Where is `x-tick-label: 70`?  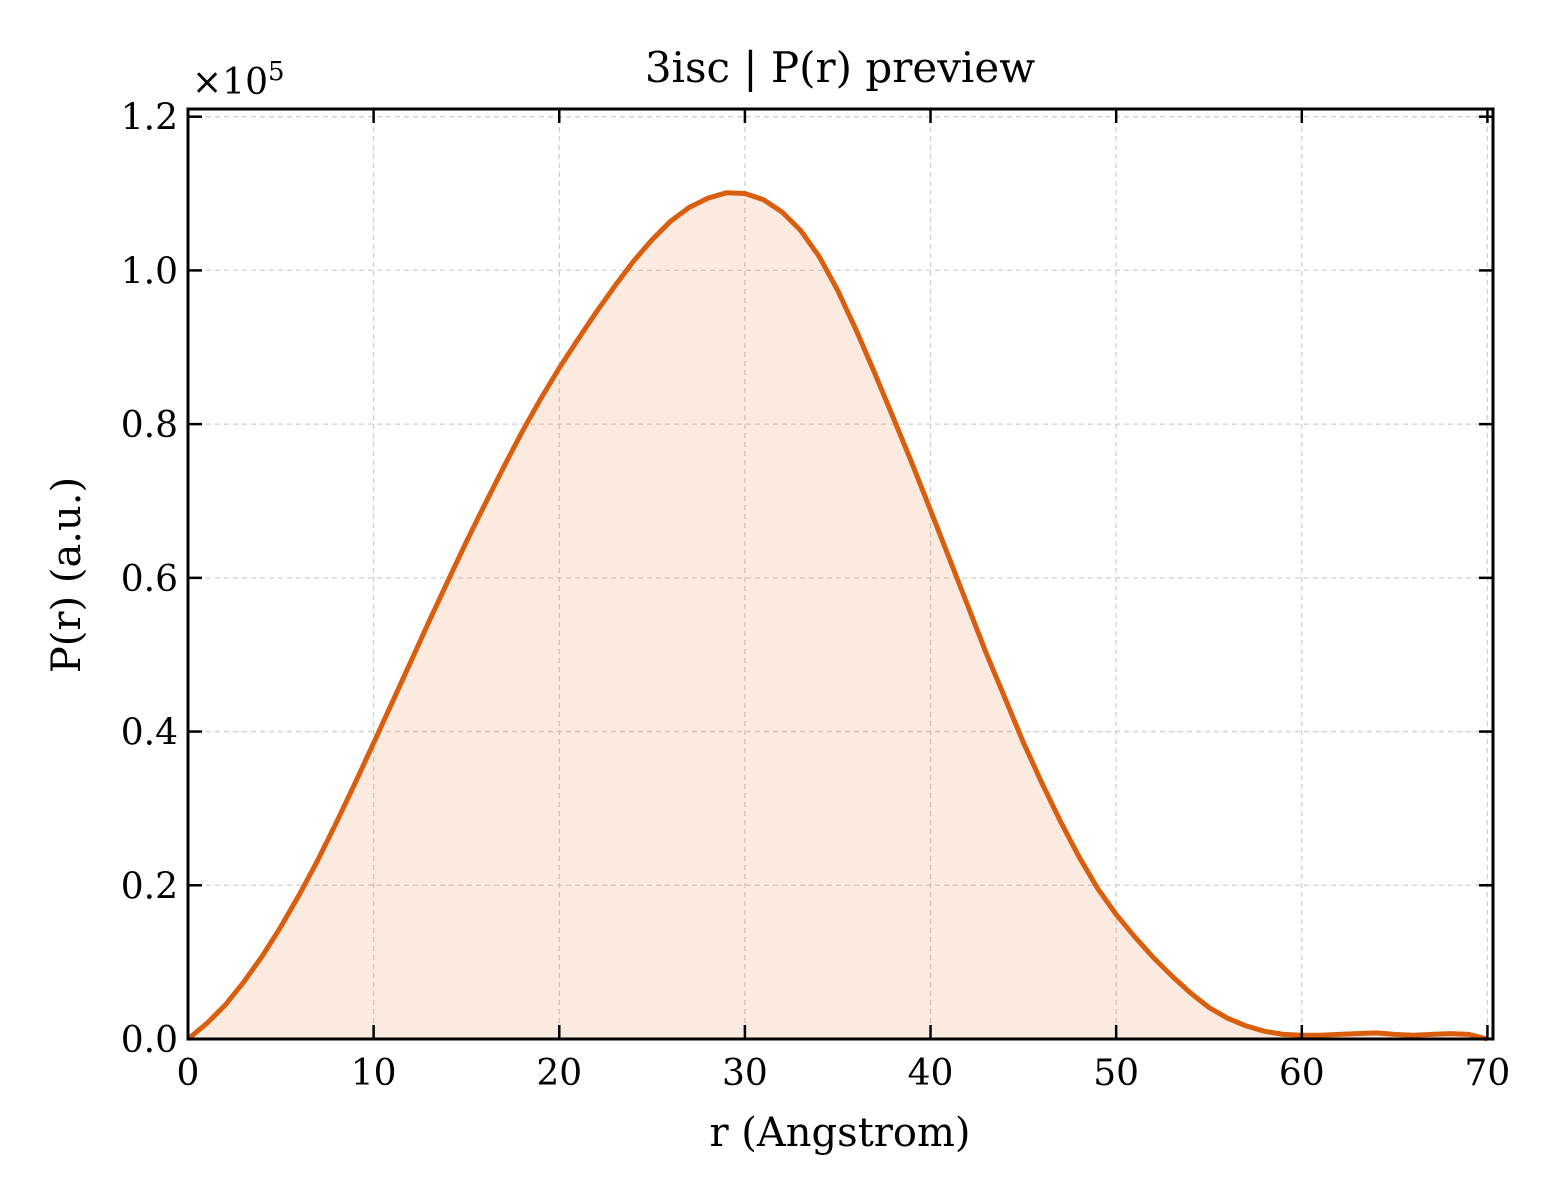
x-tick-label: 70 is located at coordinates (1488, 1073).